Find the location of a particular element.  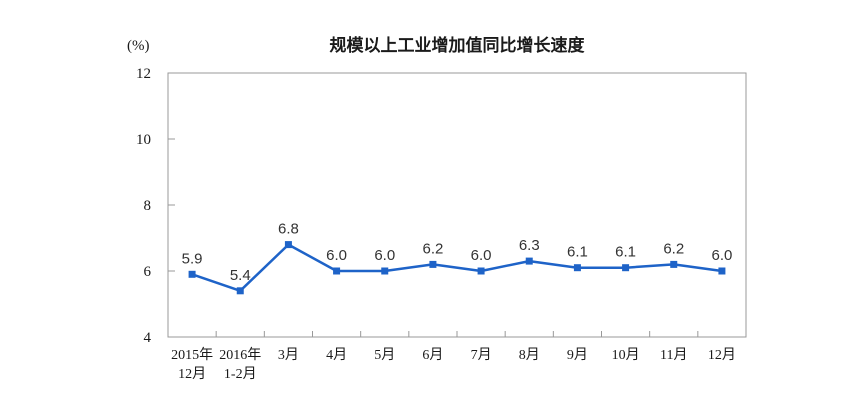

y-tick-label: 12 is located at coordinates (143, 74).